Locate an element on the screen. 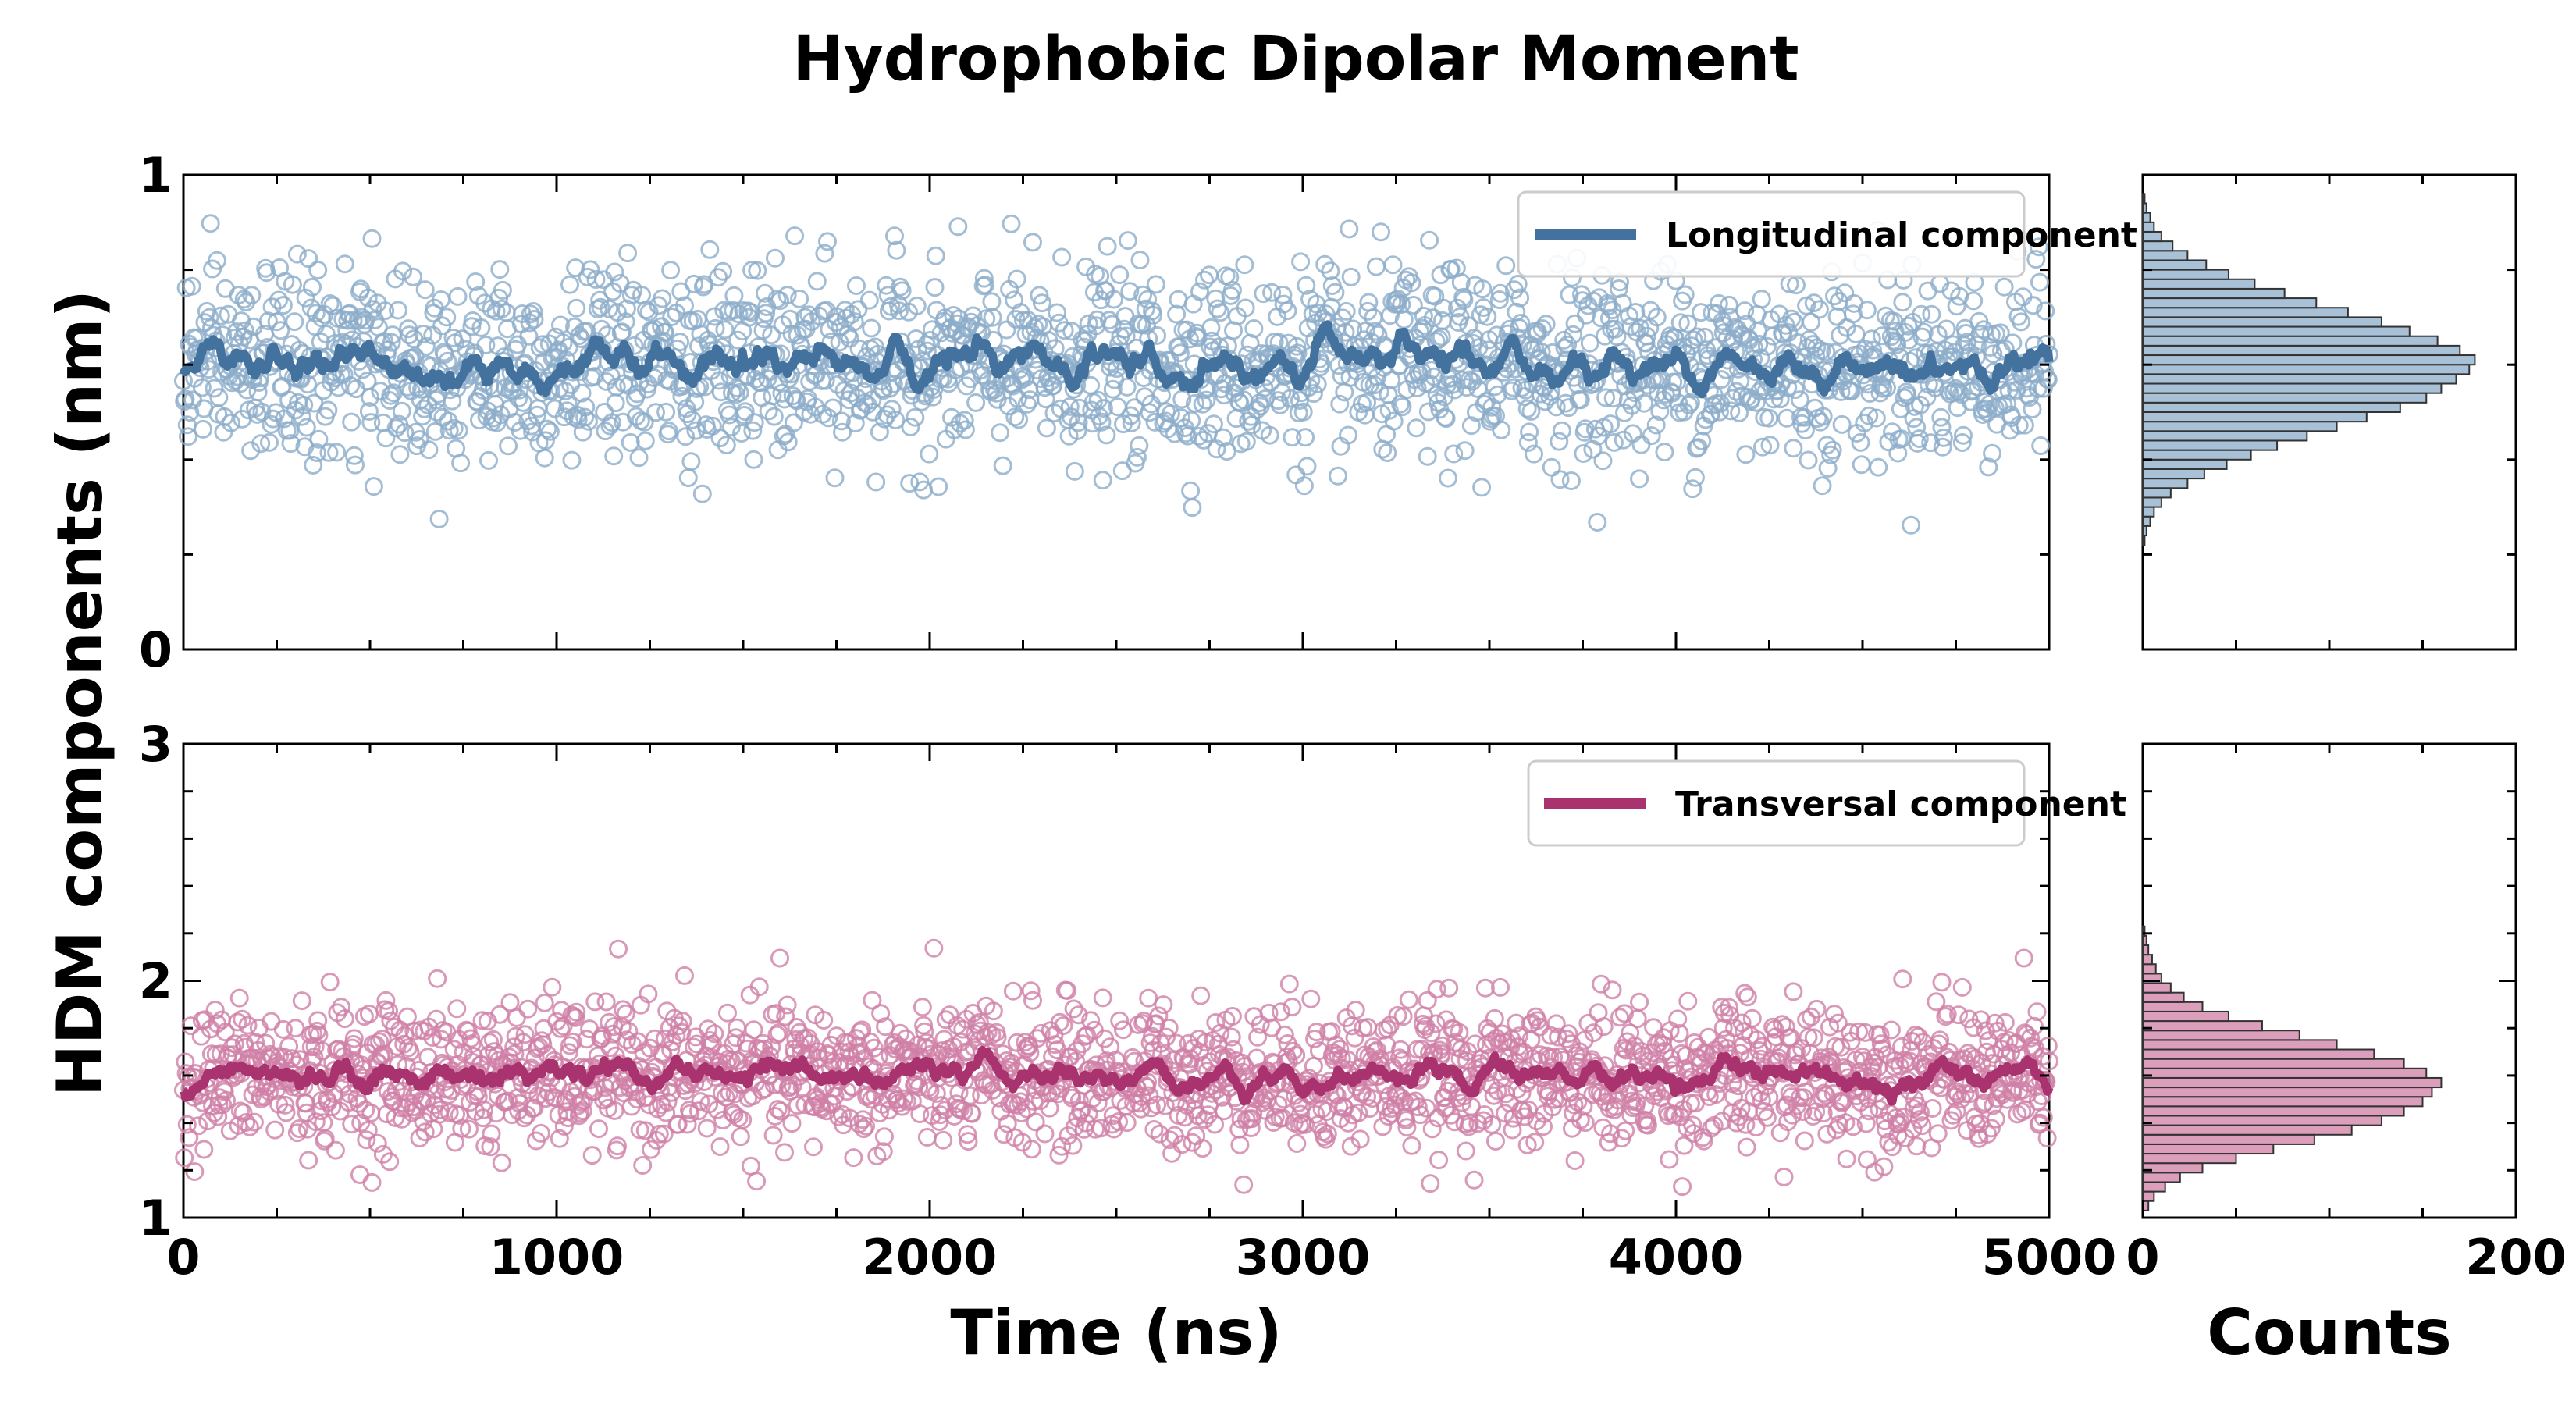  y-axis-label: HDM components (nm) is located at coordinates (80, 693).